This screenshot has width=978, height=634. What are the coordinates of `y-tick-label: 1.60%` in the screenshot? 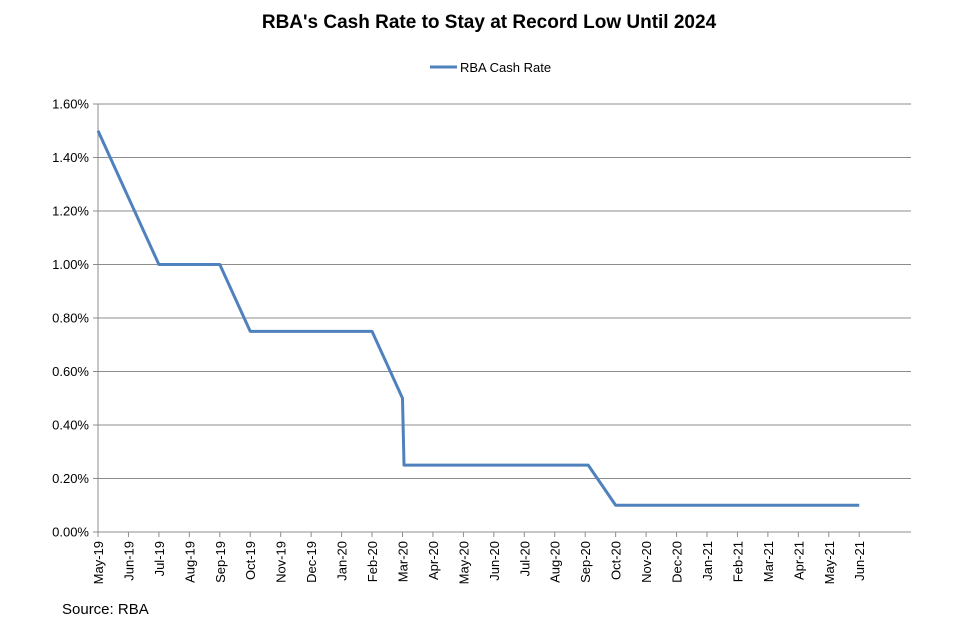 It's located at (70, 104).